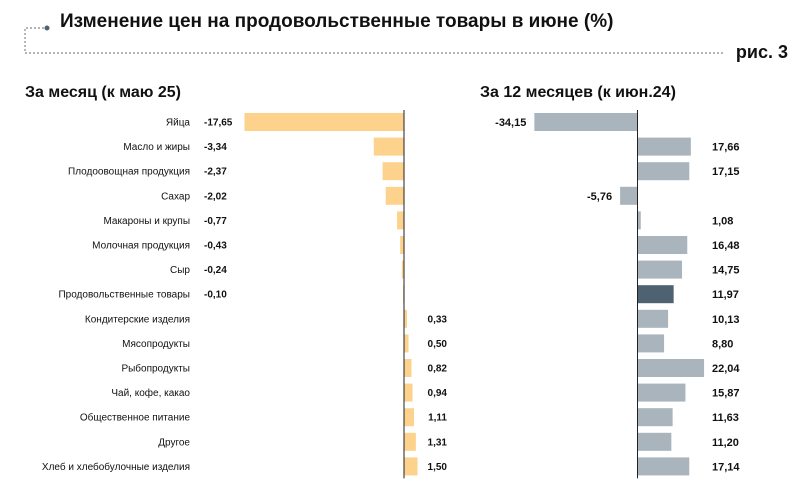 The height and width of the screenshot is (495, 800). What do you see at coordinates (180, 270) in the screenshot?
I see `category-label: Сыр` at bounding box center [180, 270].